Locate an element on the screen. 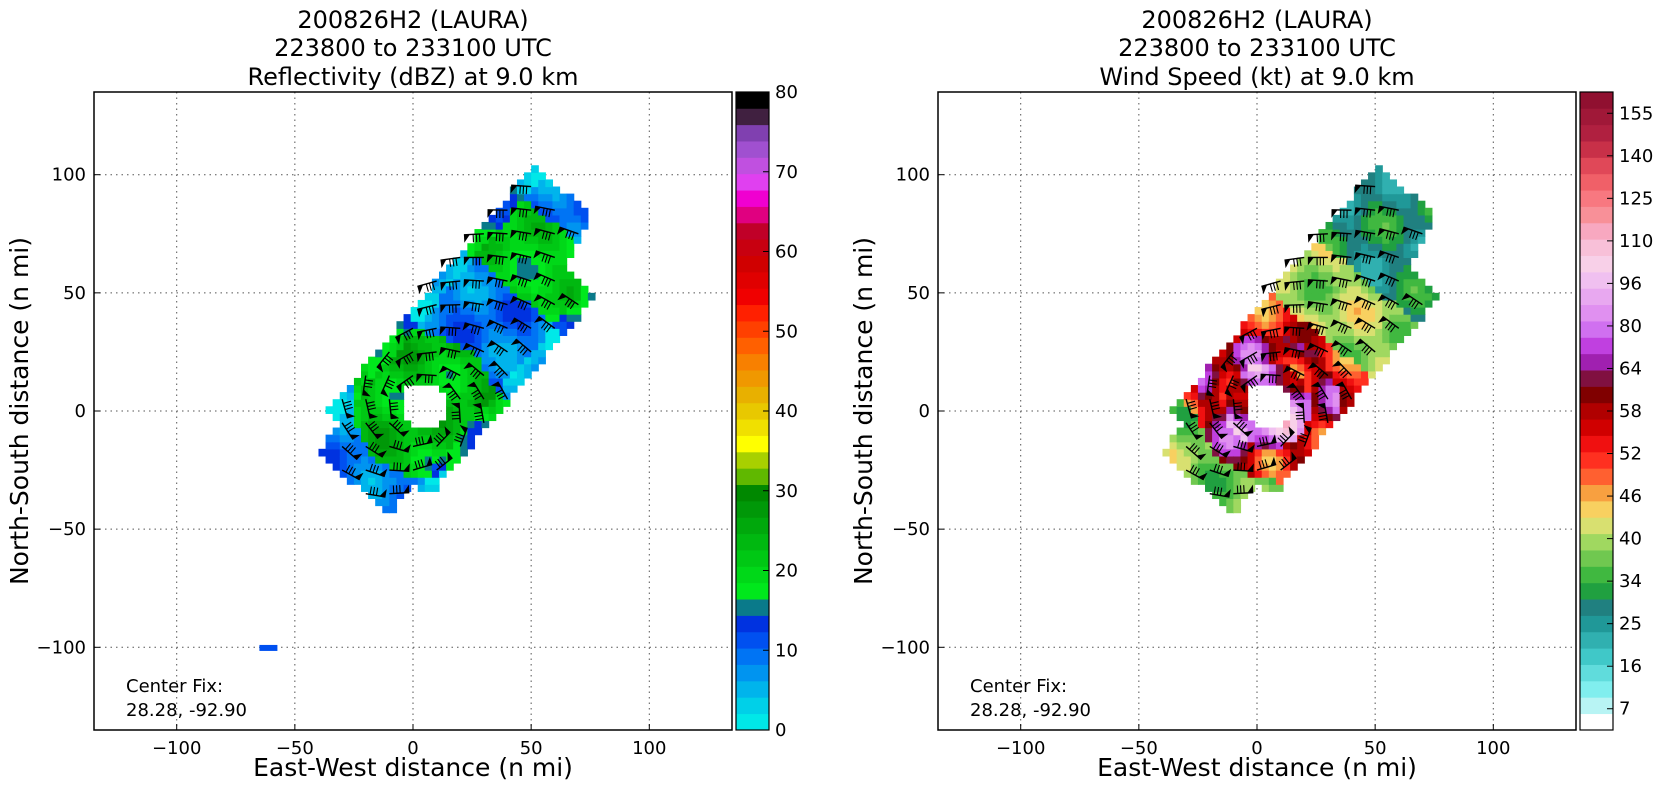  reflectivity-y-axis-label: North-South distance (n mi) is located at coordinates (19, 411).